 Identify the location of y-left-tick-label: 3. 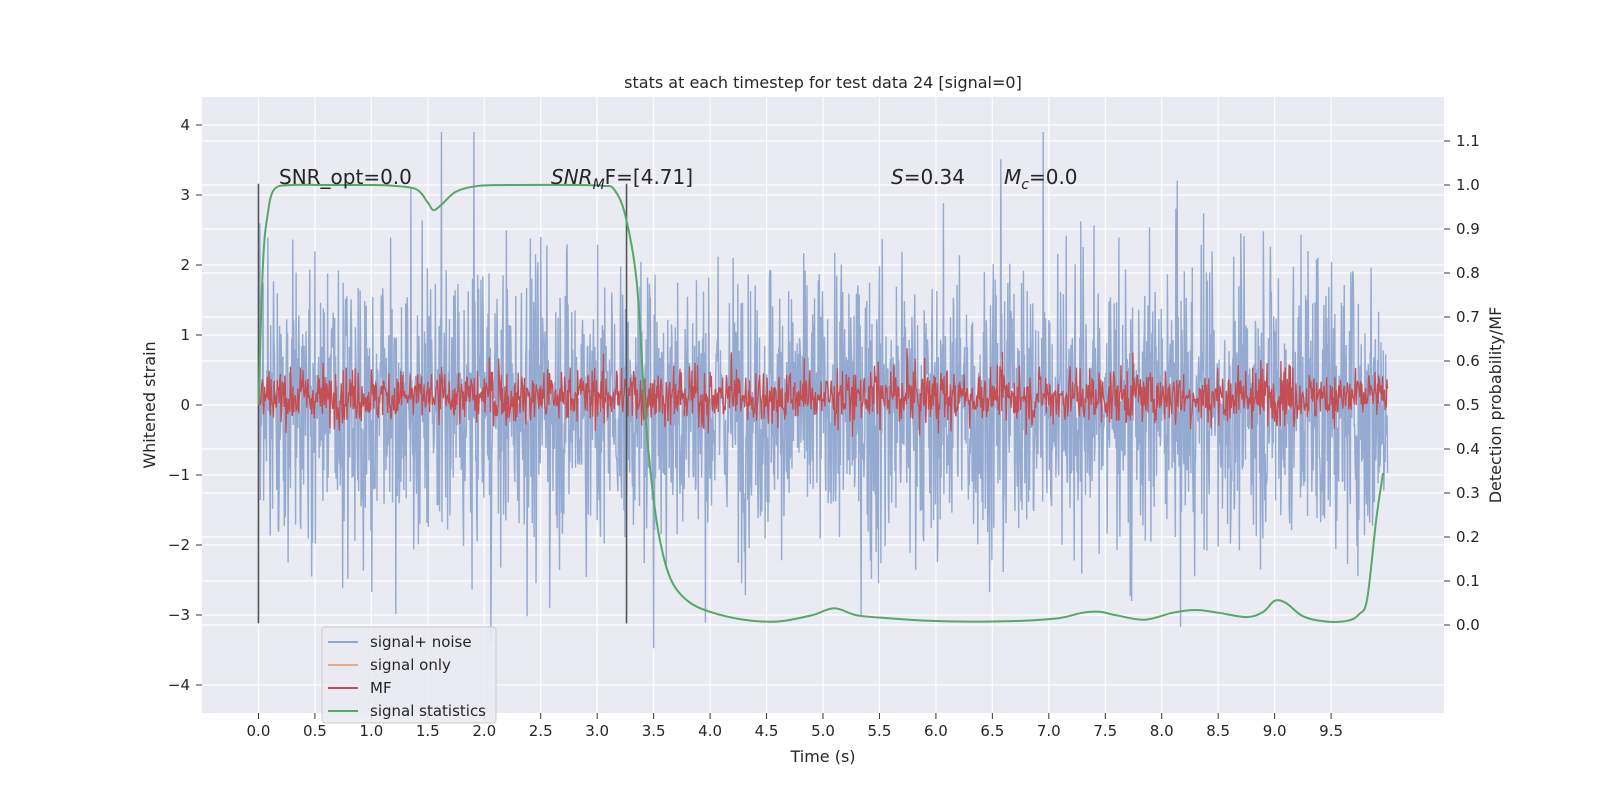
(185, 195).